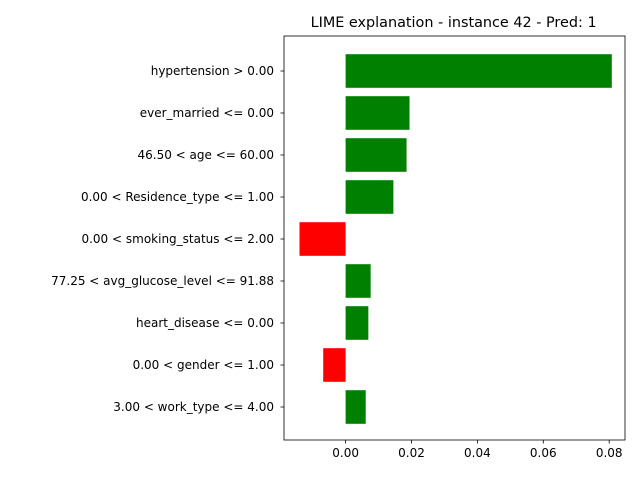 This screenshot has width=640, height=480. I want to click on y-tick-label: 0.00 < Residence_type <= 1.00, so click(177, 197).